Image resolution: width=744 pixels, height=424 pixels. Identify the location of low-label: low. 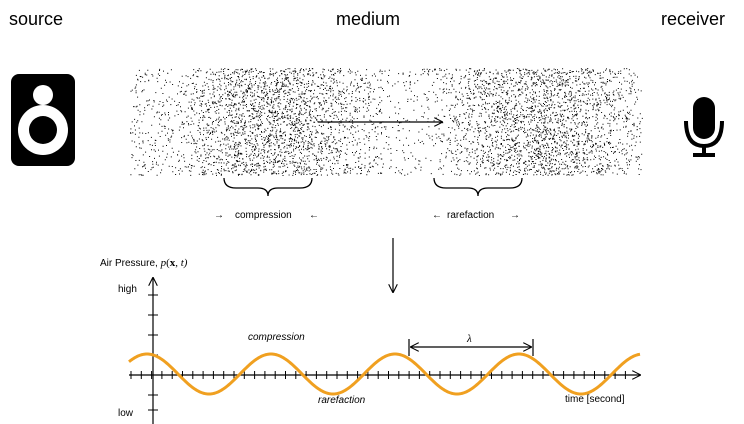
(126, 413).